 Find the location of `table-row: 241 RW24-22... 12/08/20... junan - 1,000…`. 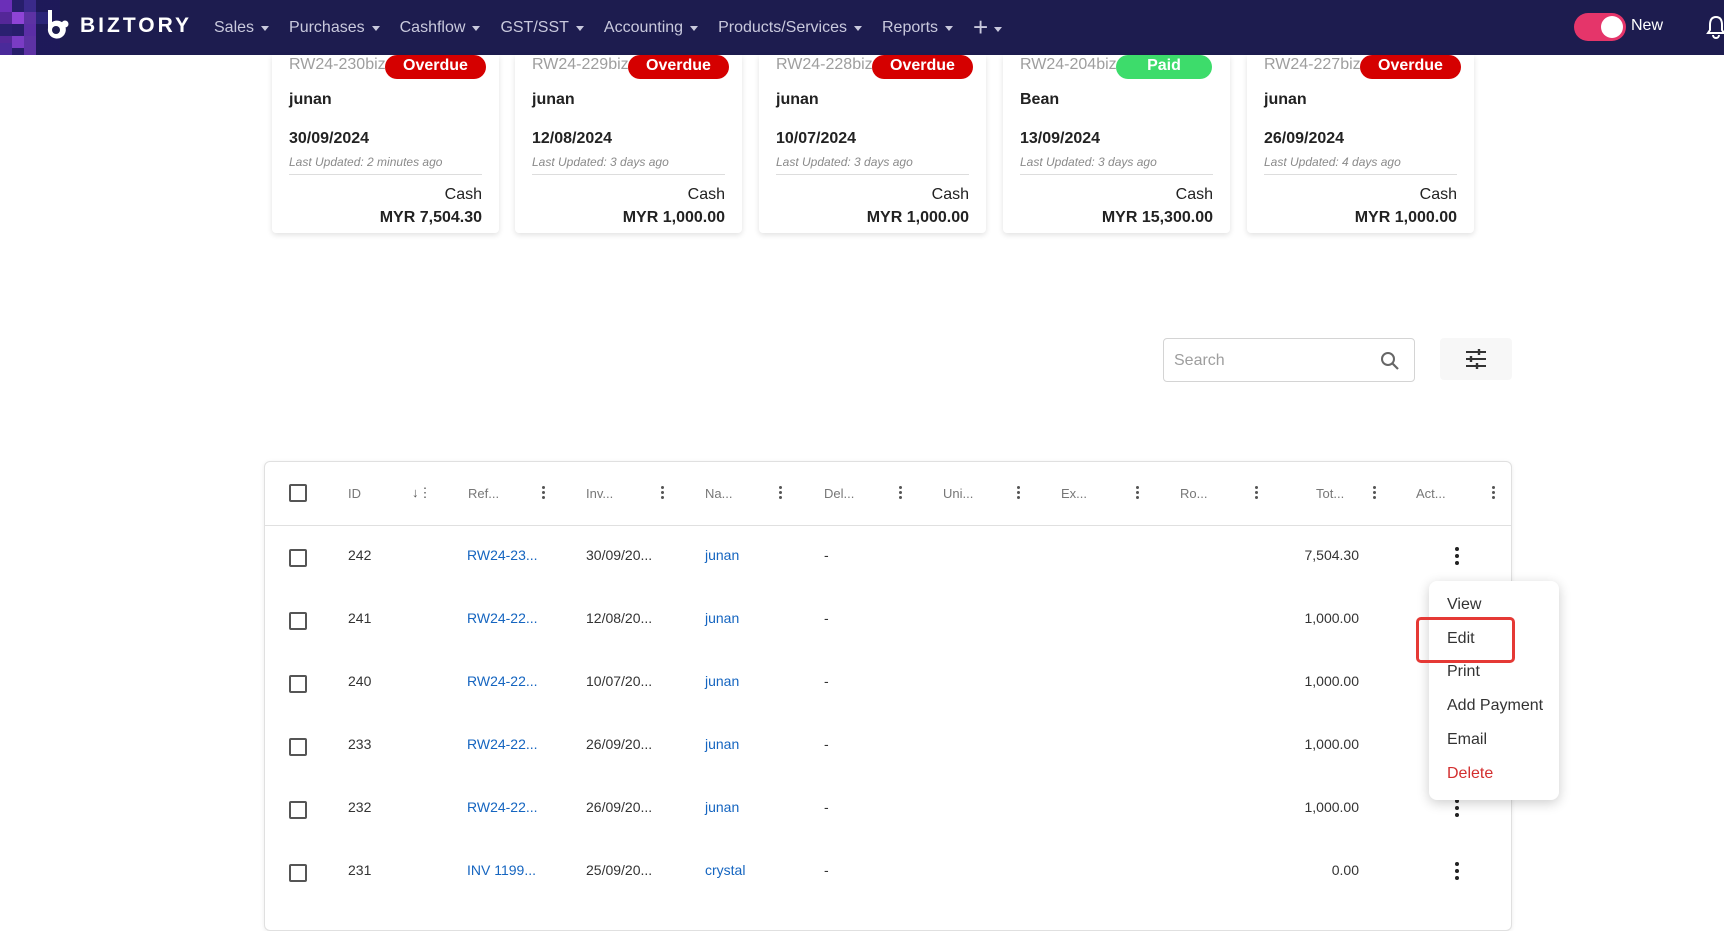

table-row: 241 RW24-22... 12/08/20... junan - 1,000… is located at coordinates (888, 620).